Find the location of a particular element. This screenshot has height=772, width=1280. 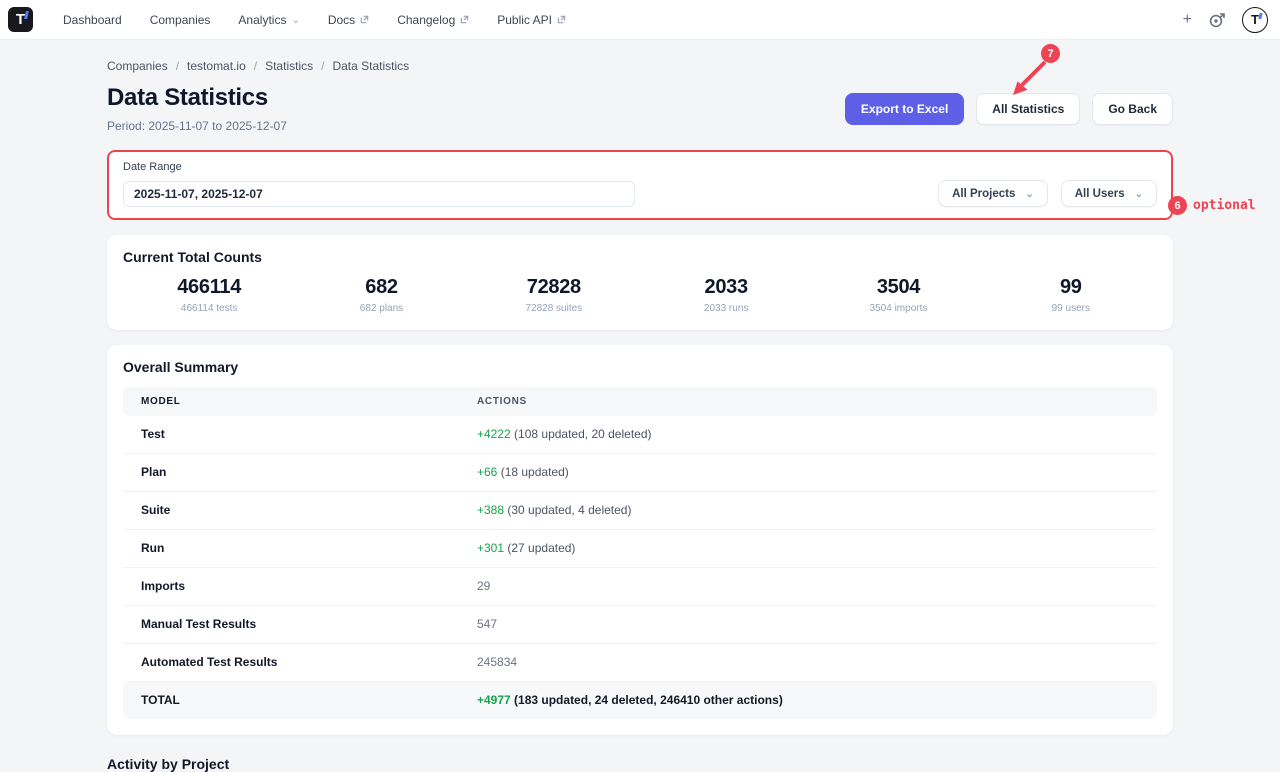

actions-cell: 547 is located at coordinates (808, 624).